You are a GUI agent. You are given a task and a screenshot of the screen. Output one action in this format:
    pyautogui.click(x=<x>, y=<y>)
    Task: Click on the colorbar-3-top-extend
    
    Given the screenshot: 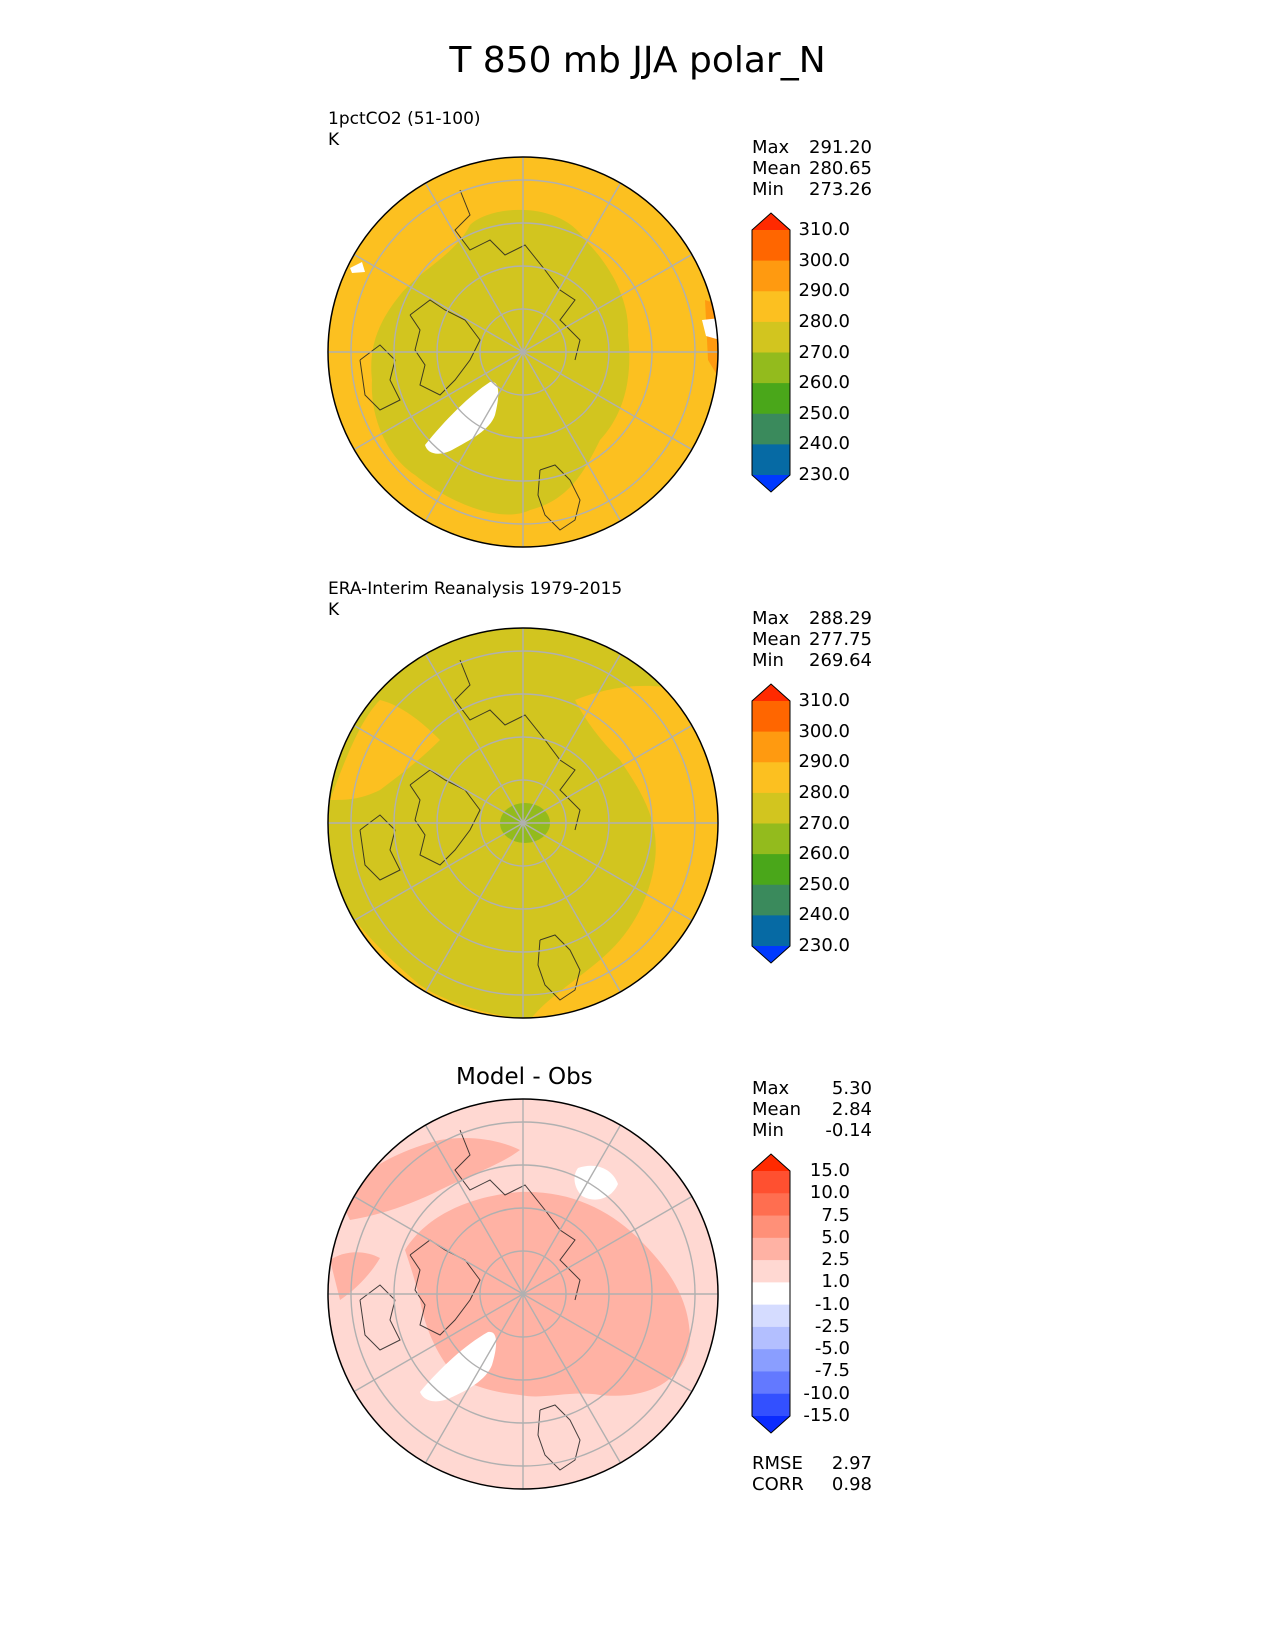 What is the action you would take?
    pyautogui.click(x=771, y=1162)
    